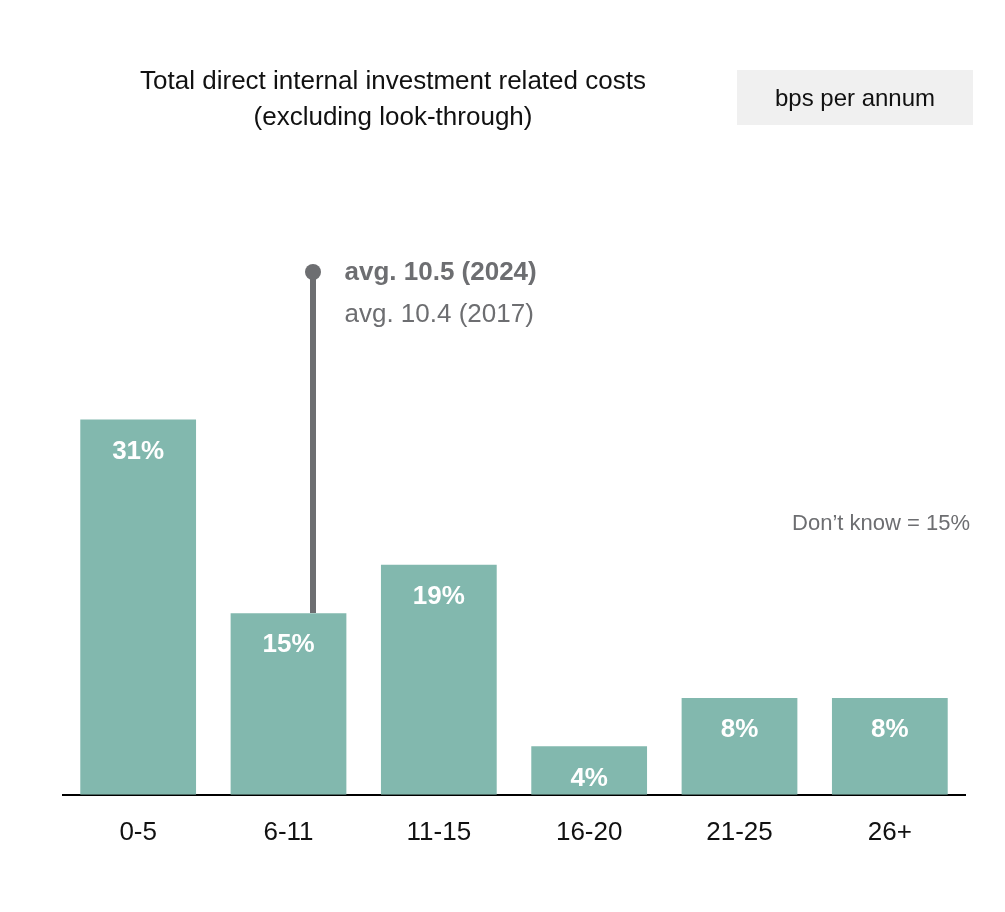 This screenshot has width=1005, height=912. What do you see at coordinates (589, 830) in the screenshot?
I see `x-tick-label: 16-20` at bounding box center [589, 830].